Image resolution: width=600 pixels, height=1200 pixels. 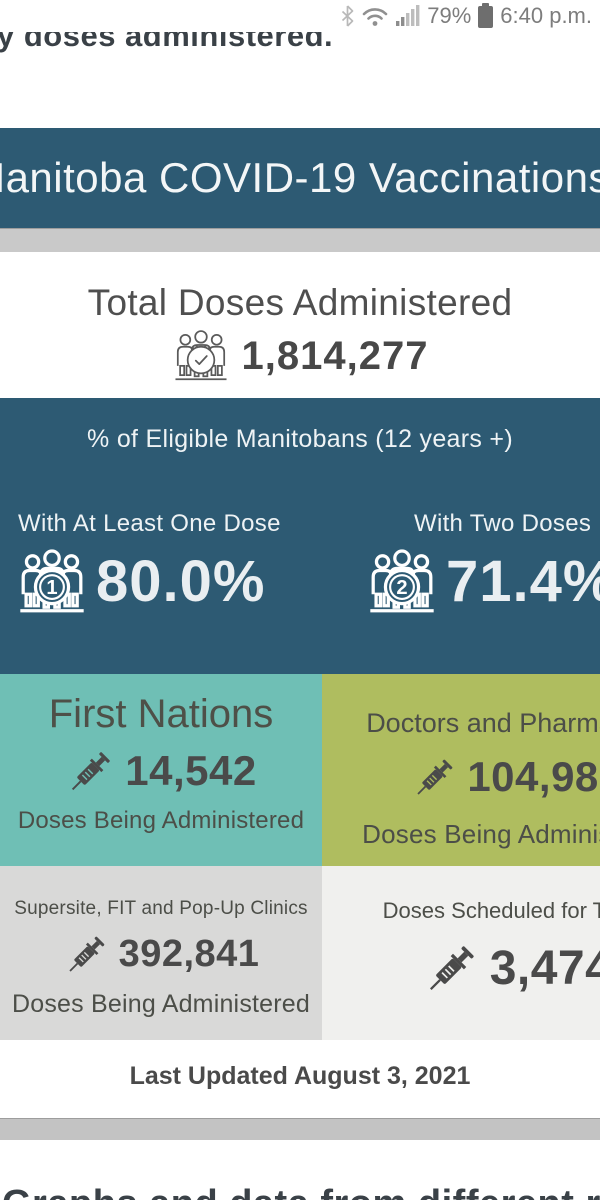 I want to click on first-nations-title: First Nations, so click(x=161, y=714).